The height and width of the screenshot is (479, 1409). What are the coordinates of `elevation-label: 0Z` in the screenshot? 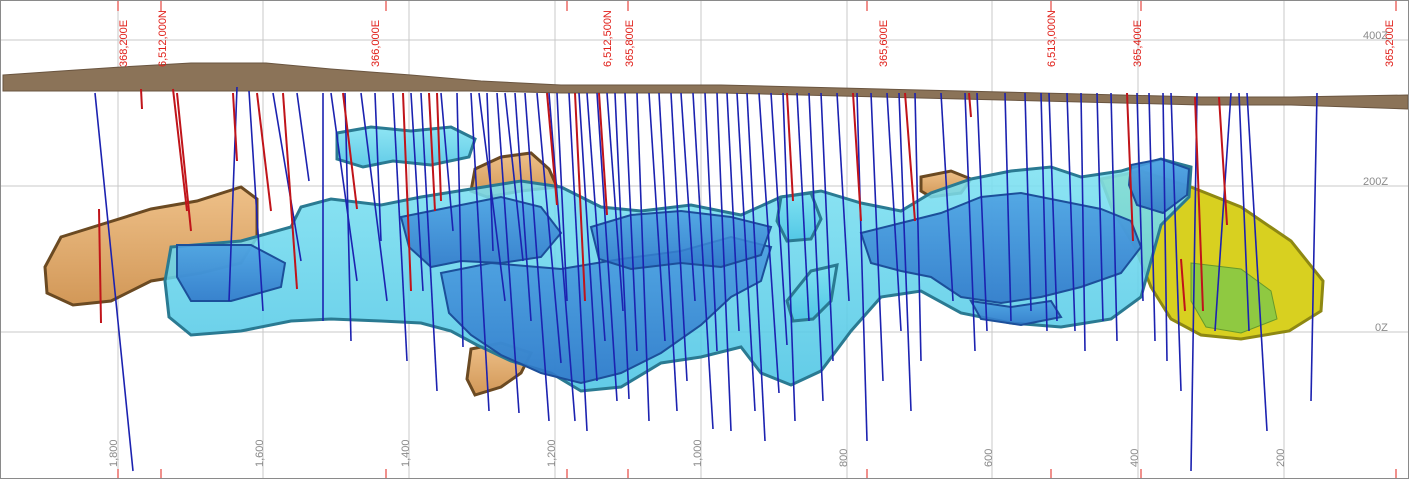 It's located at (1381, 328).